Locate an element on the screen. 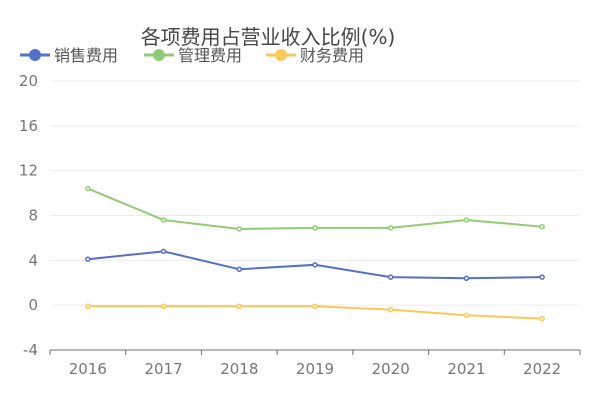 The width and height of the screenshot is (600, 400). x-tick-label: 2019 is located at coordinates (315, 369).